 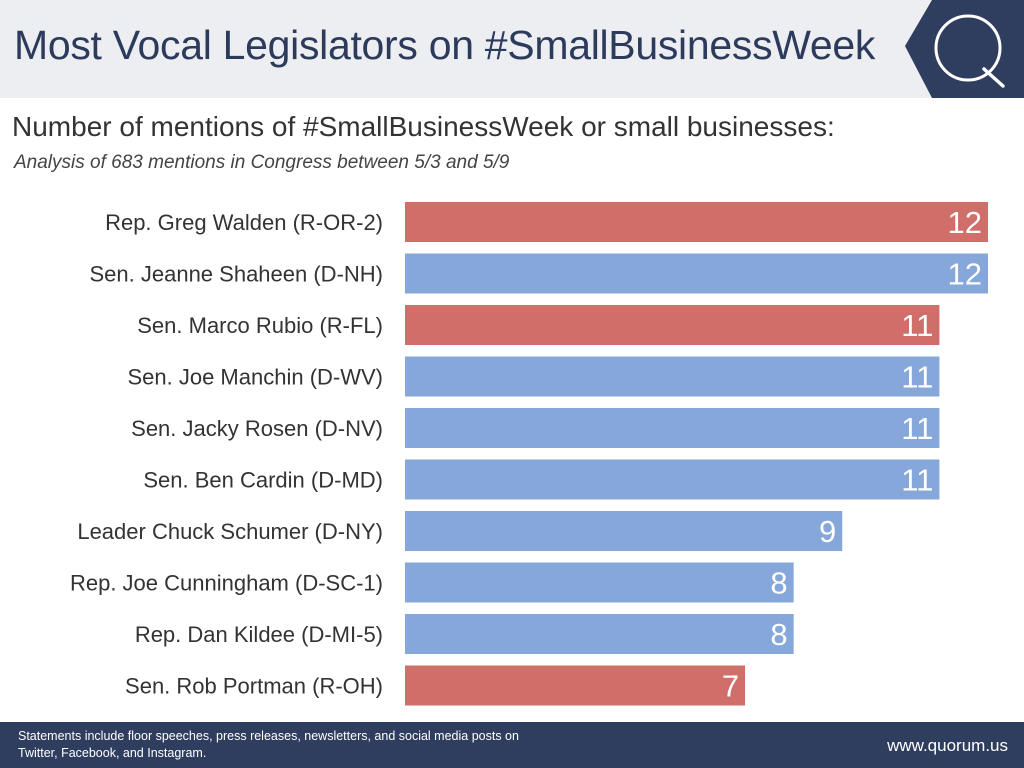 What do you see at coordinates (947, 745) in the screenshot?
I see `footer-url: www.quorum.us` at bounding box center [947, 745].